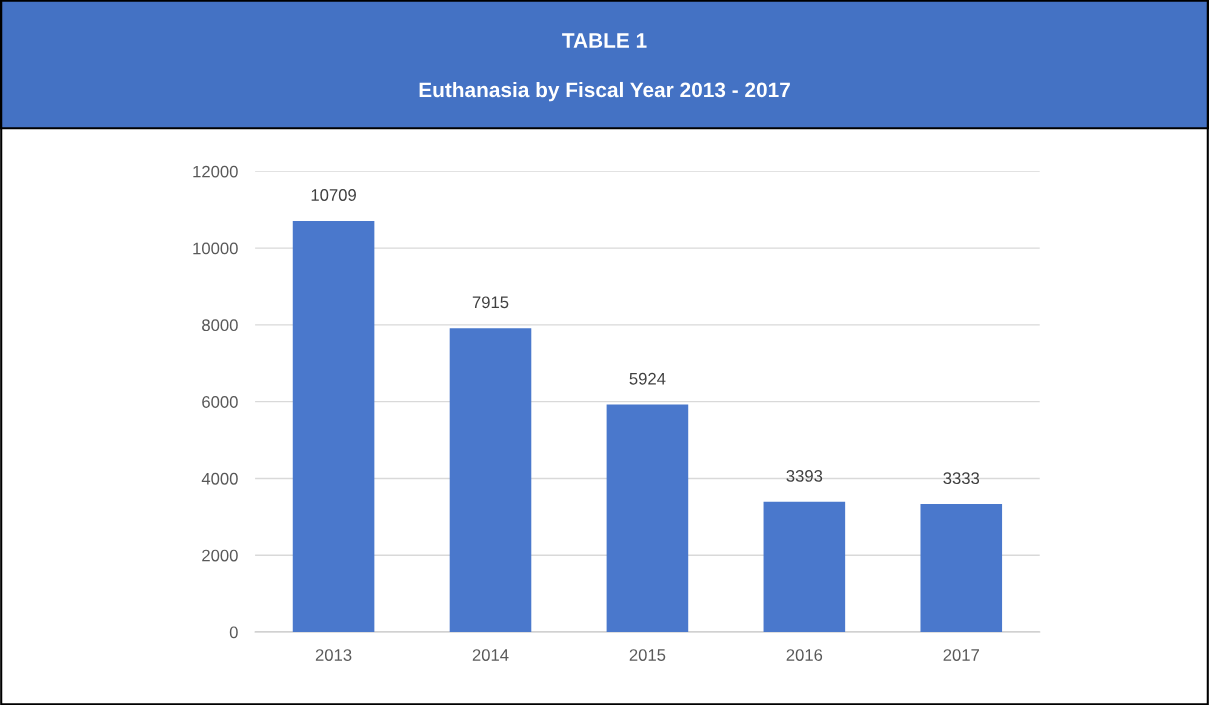  What do you see at coordinates (220, 555) in the screenshot?
I see `y-tick-label: 2000` at bounding box center [220, 555].